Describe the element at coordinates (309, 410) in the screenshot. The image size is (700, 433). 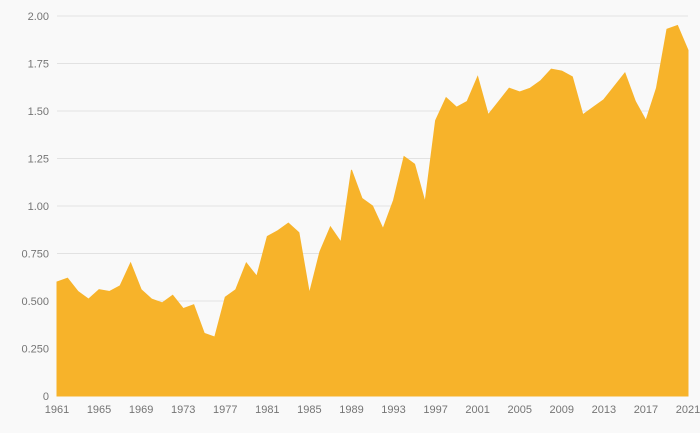
I see `x-tick-label: 1985` at that location.